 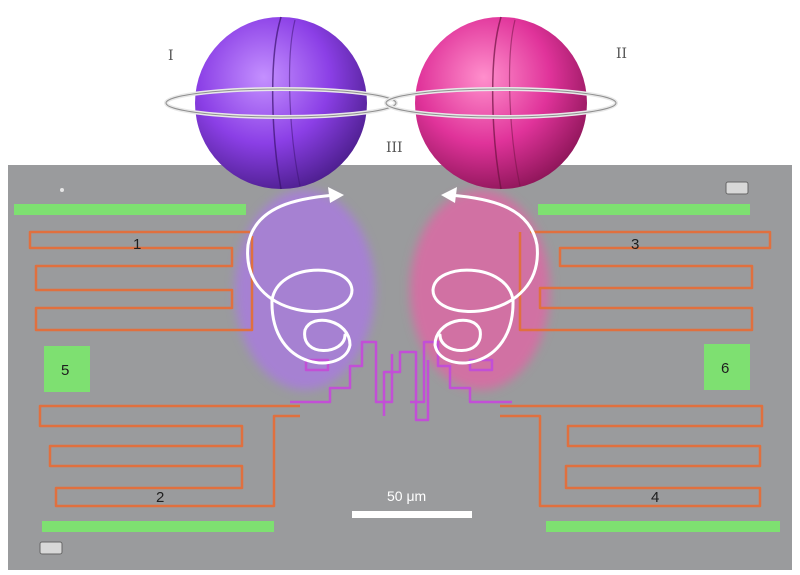 What do you see at coordinates (621, 54) in the screenshot?
I see `label-roman-II: II` at bounding box center [621, 54].